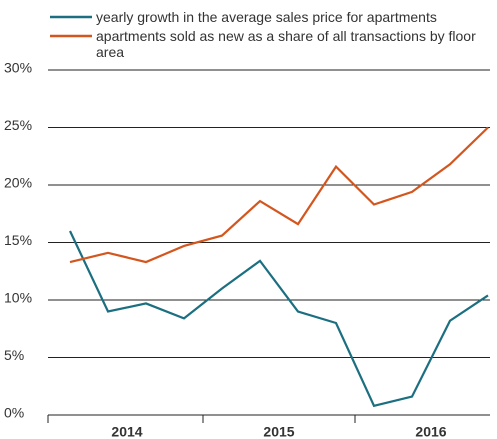 The image size is (497, 439). Describe the element at coordinates (18, 183) in the screenshot. I see `y-tick-label: 20%` at that location.